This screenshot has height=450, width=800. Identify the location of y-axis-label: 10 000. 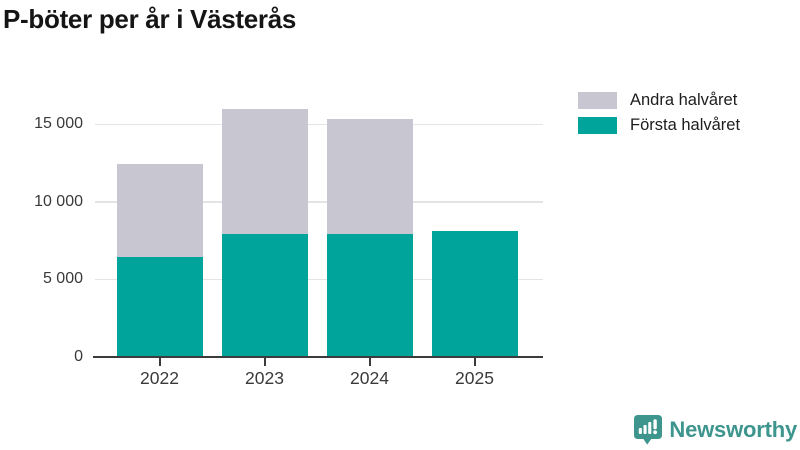
(58, 201).